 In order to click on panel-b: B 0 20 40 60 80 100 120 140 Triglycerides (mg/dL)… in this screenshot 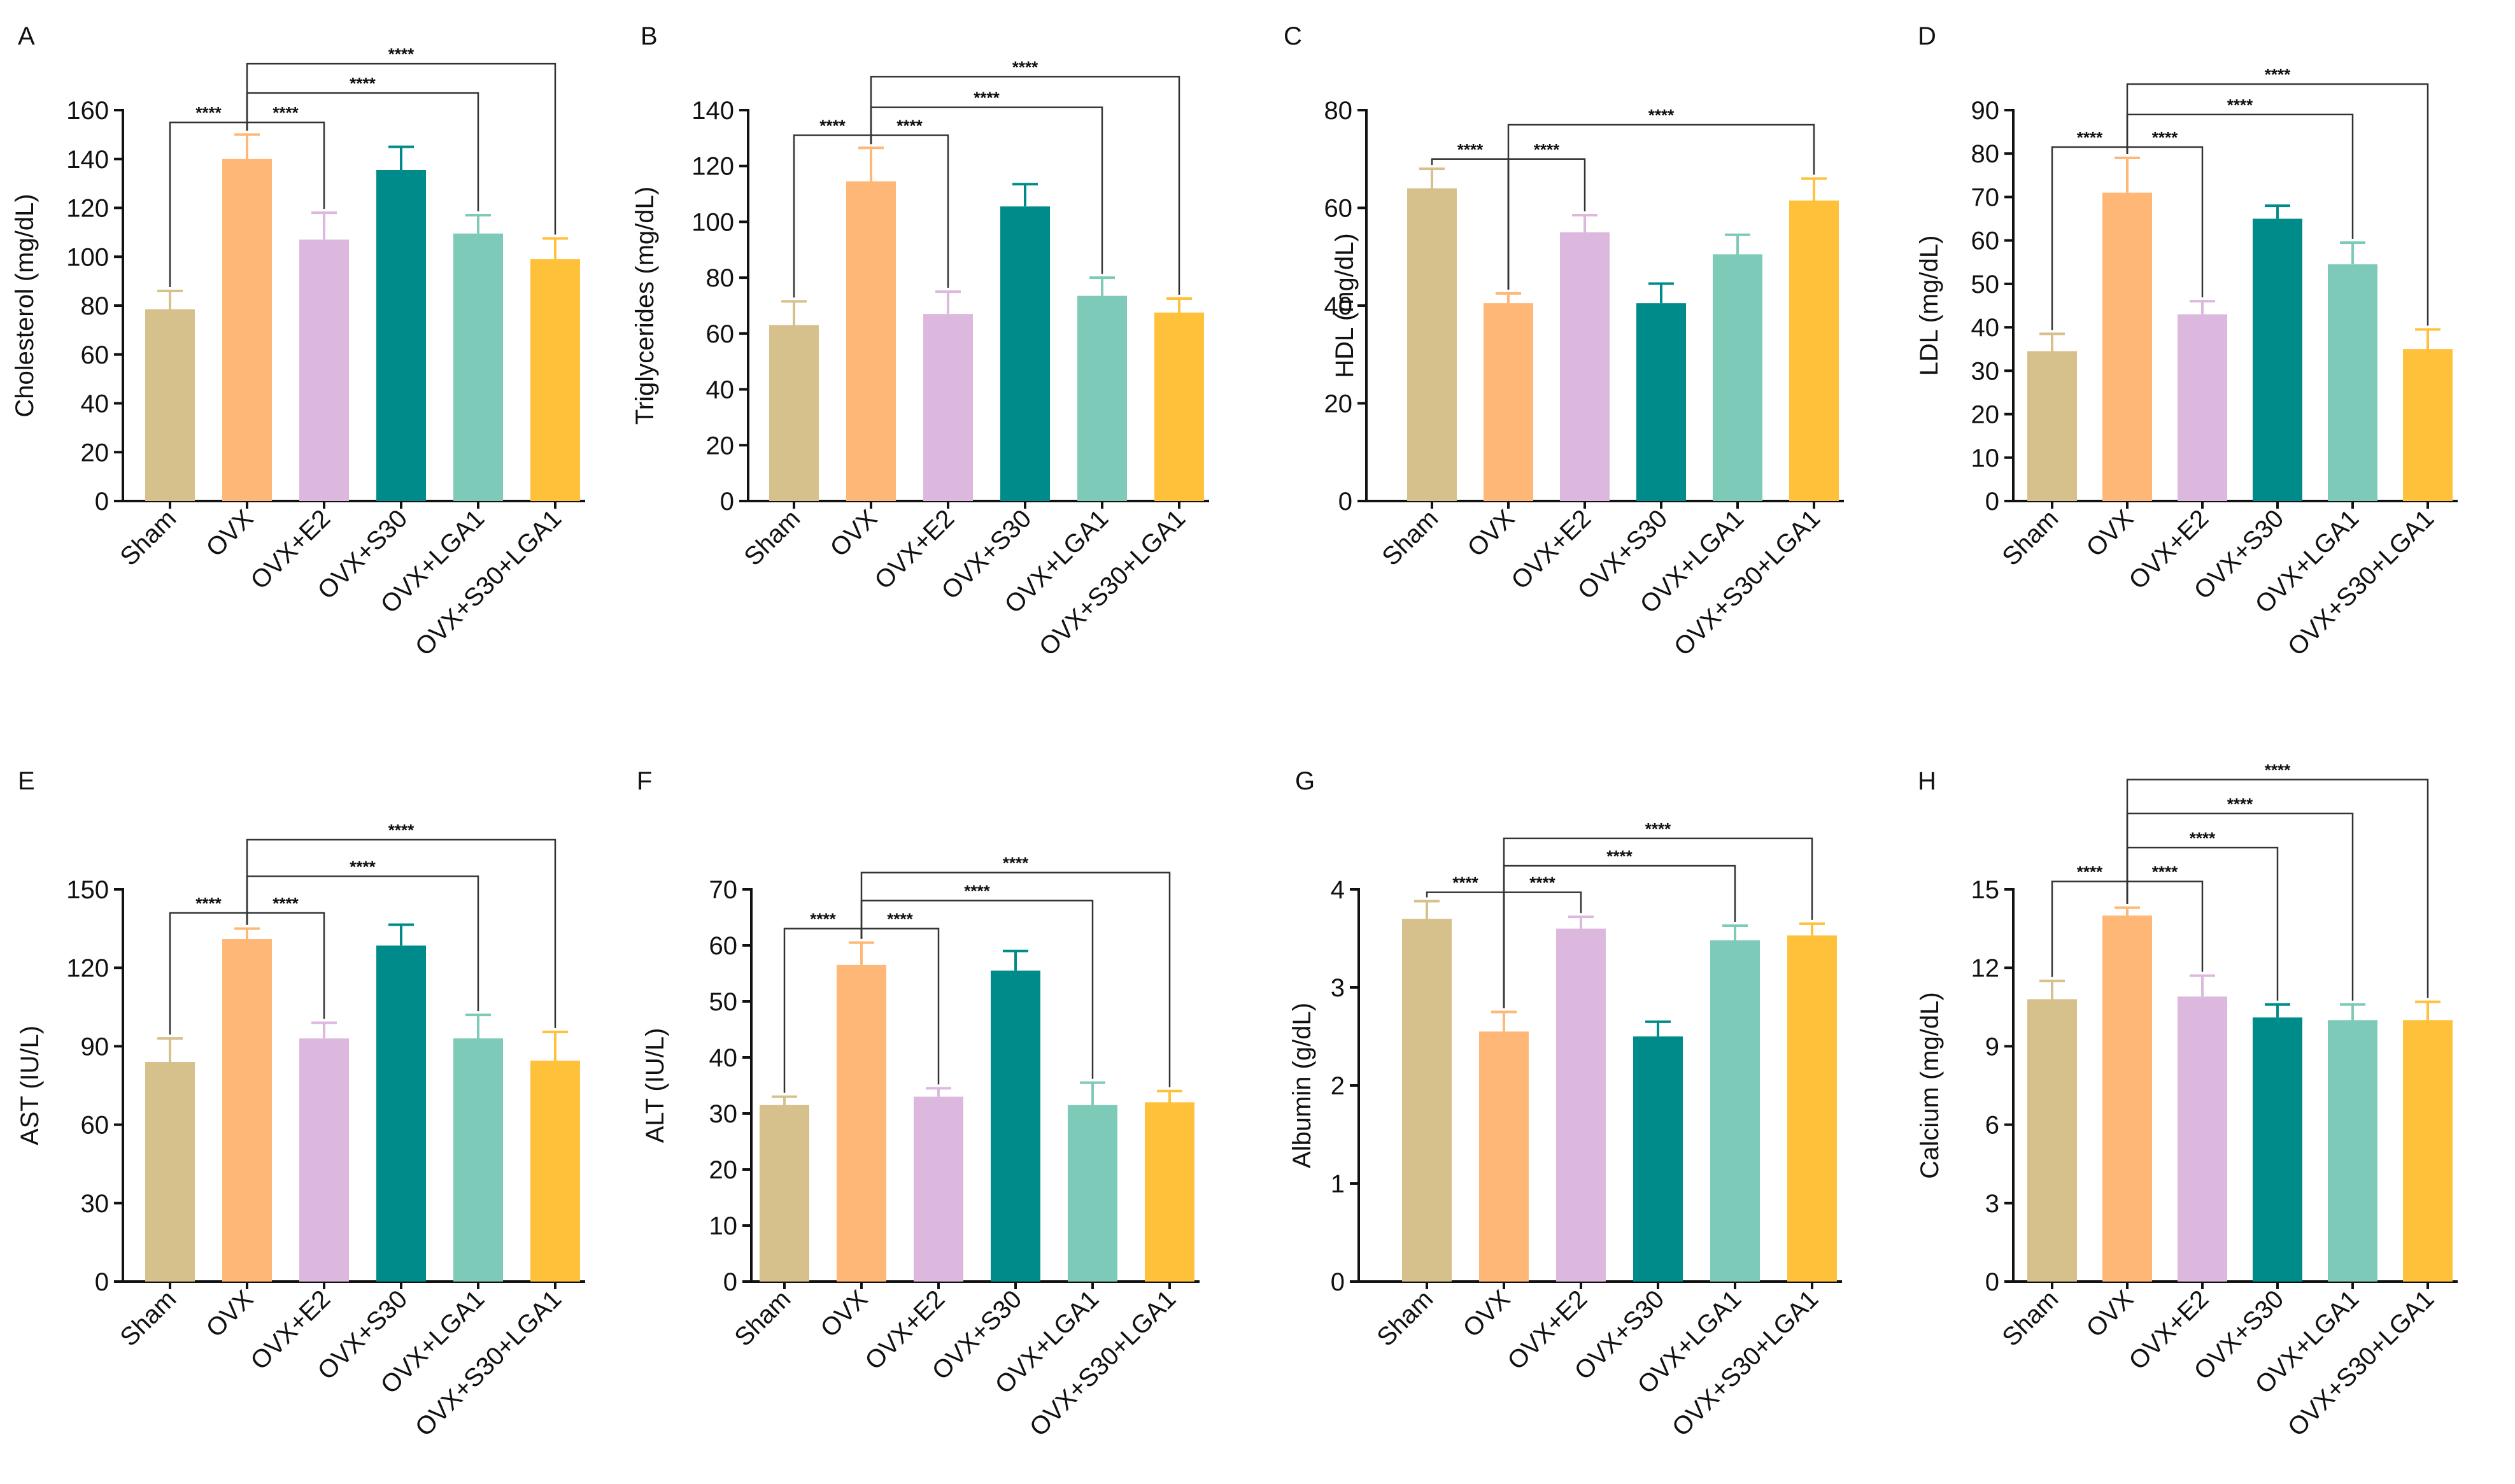, I will do `click(920, 341)`.